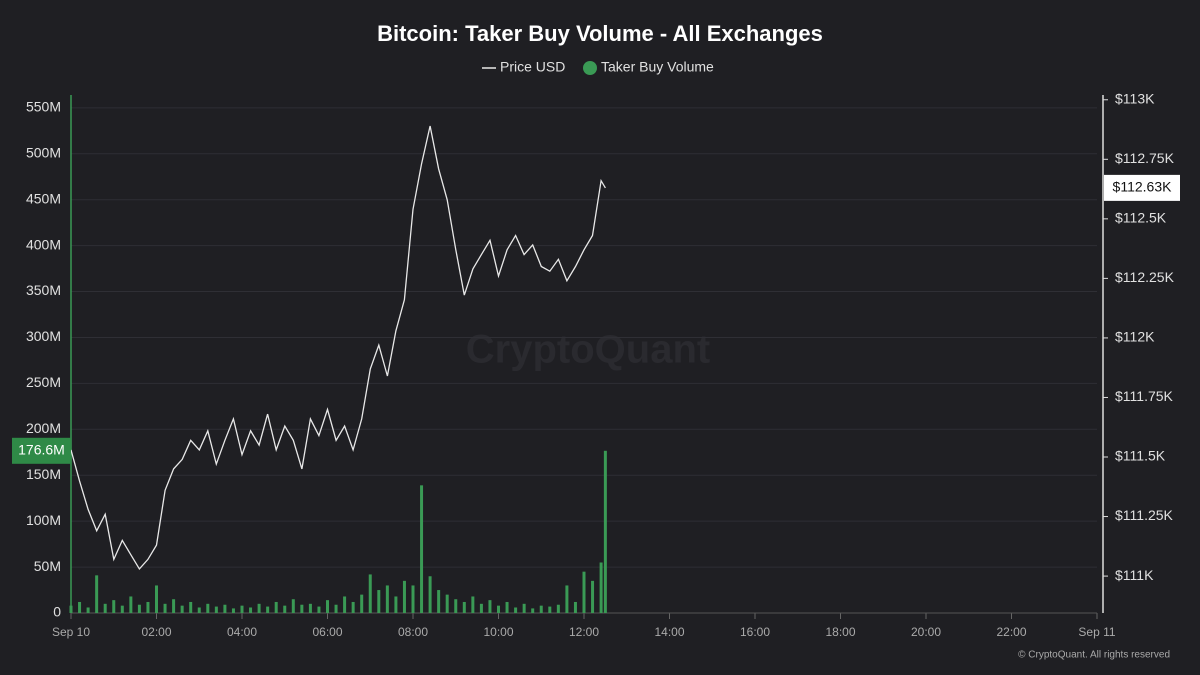 This screenshot has width=1200, height=675. Describe the element at coordinates (43, 152) in the screenshot. I see `y-tick-label: 500M` at that location.